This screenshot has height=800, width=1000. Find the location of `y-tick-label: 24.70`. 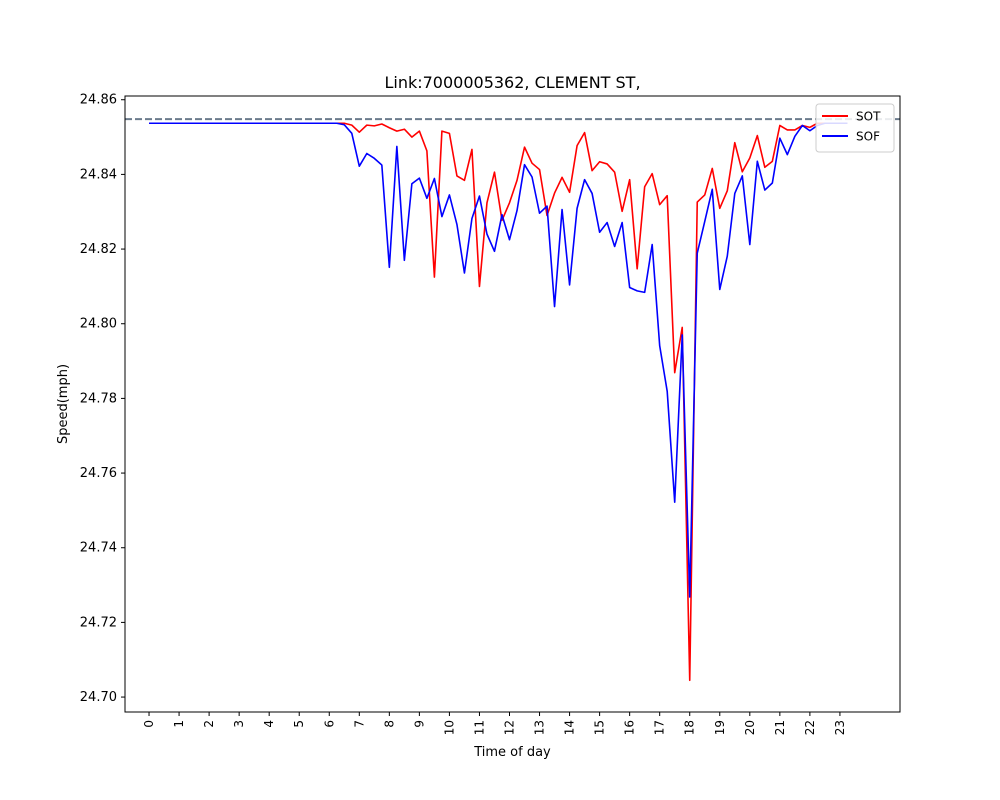

y-tick-label: 24.70 is located at coordinates (98, 697).